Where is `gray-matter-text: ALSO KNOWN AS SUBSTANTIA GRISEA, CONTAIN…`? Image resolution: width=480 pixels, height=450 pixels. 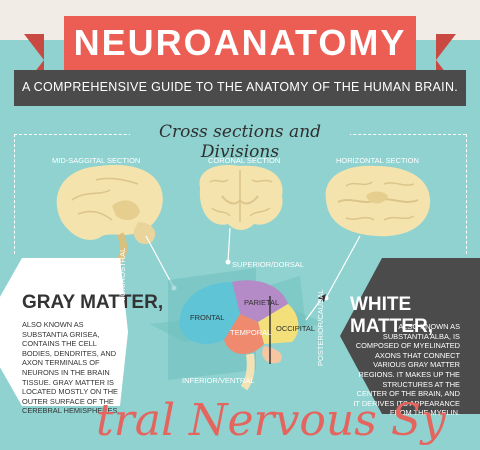 gray-matter-text: ALSO KNOWN AS SUBSTANTIA GRISEA, CONTAIN… is located at coordinates (71, 368).